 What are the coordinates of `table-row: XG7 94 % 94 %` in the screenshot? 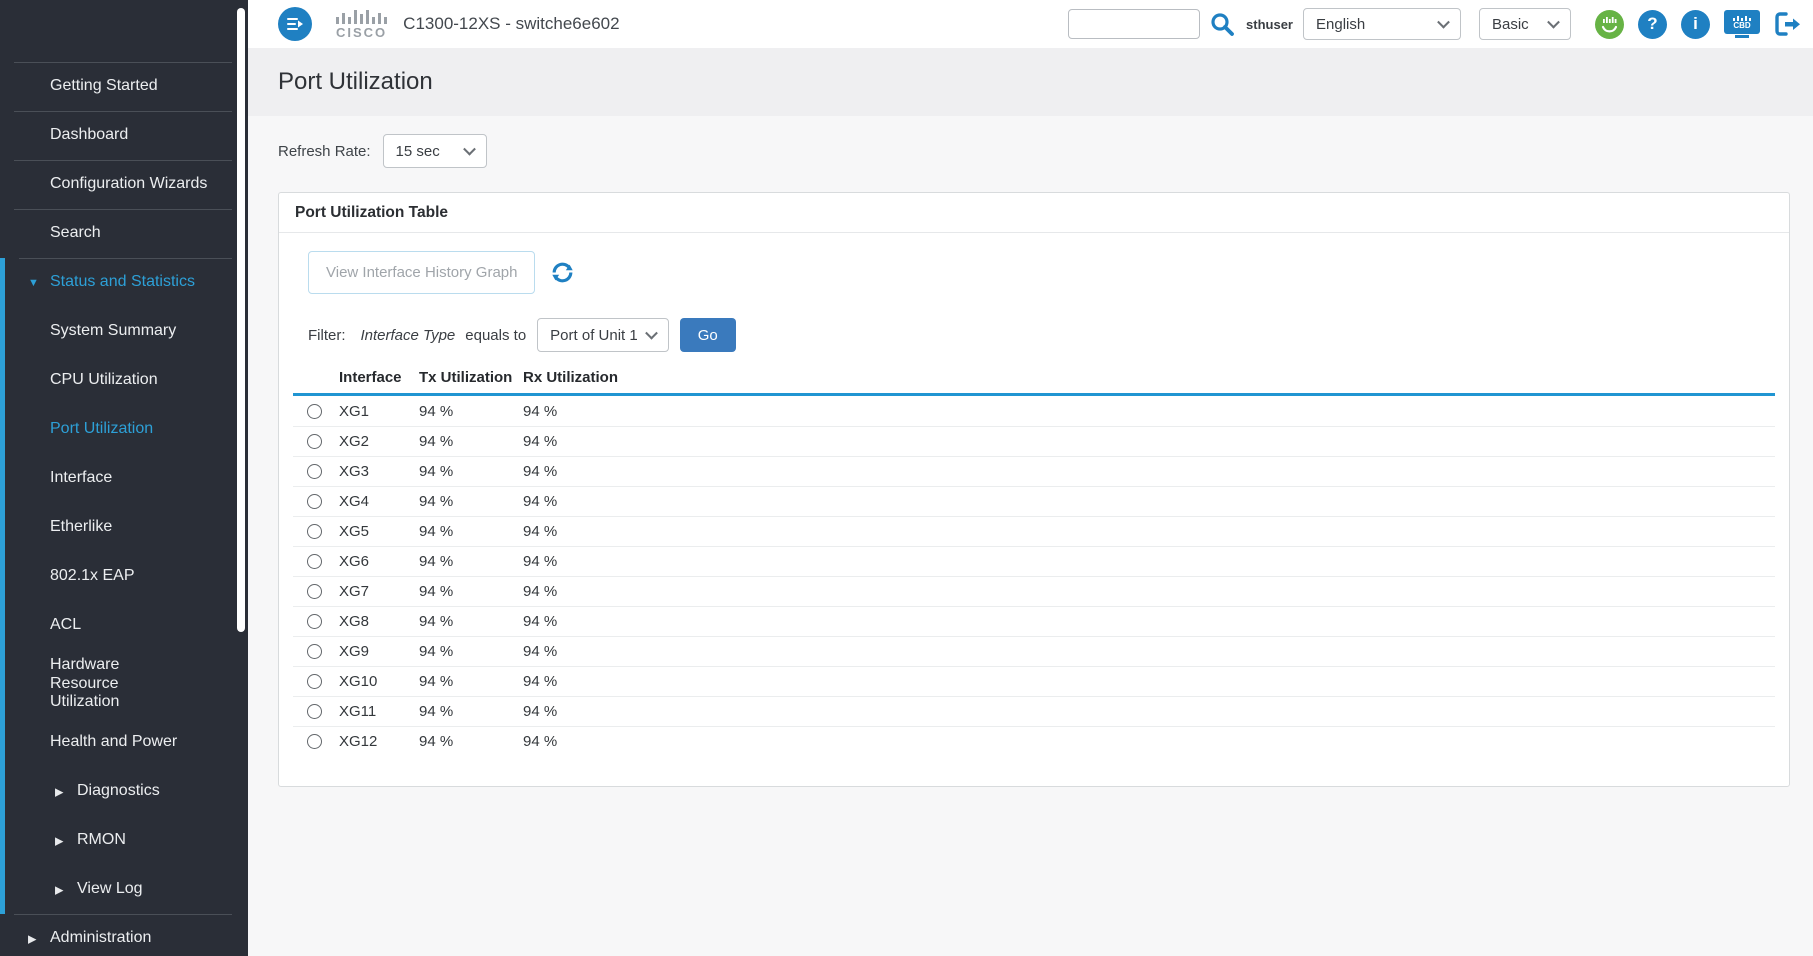 It's located at (1034, 591).